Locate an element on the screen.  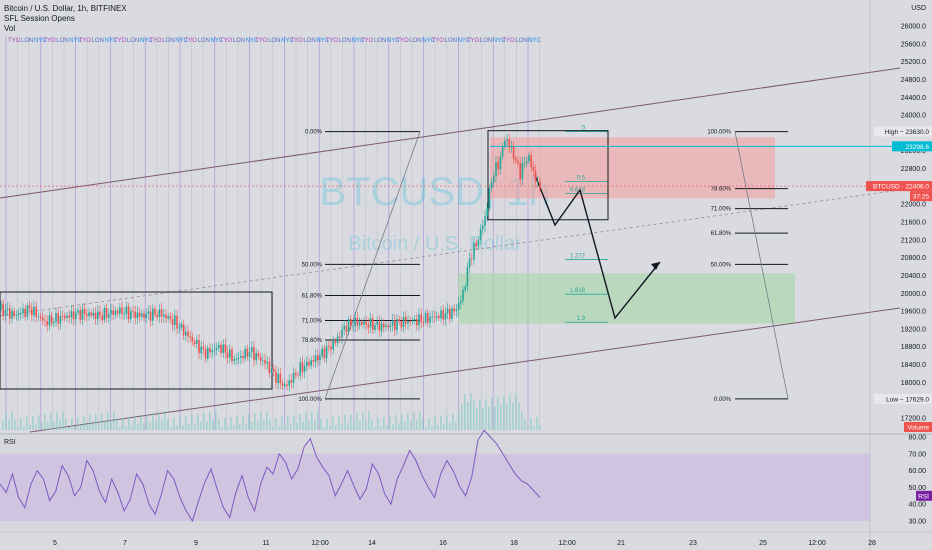
indicator-volume: Vol is located at coordinates (10, 28).